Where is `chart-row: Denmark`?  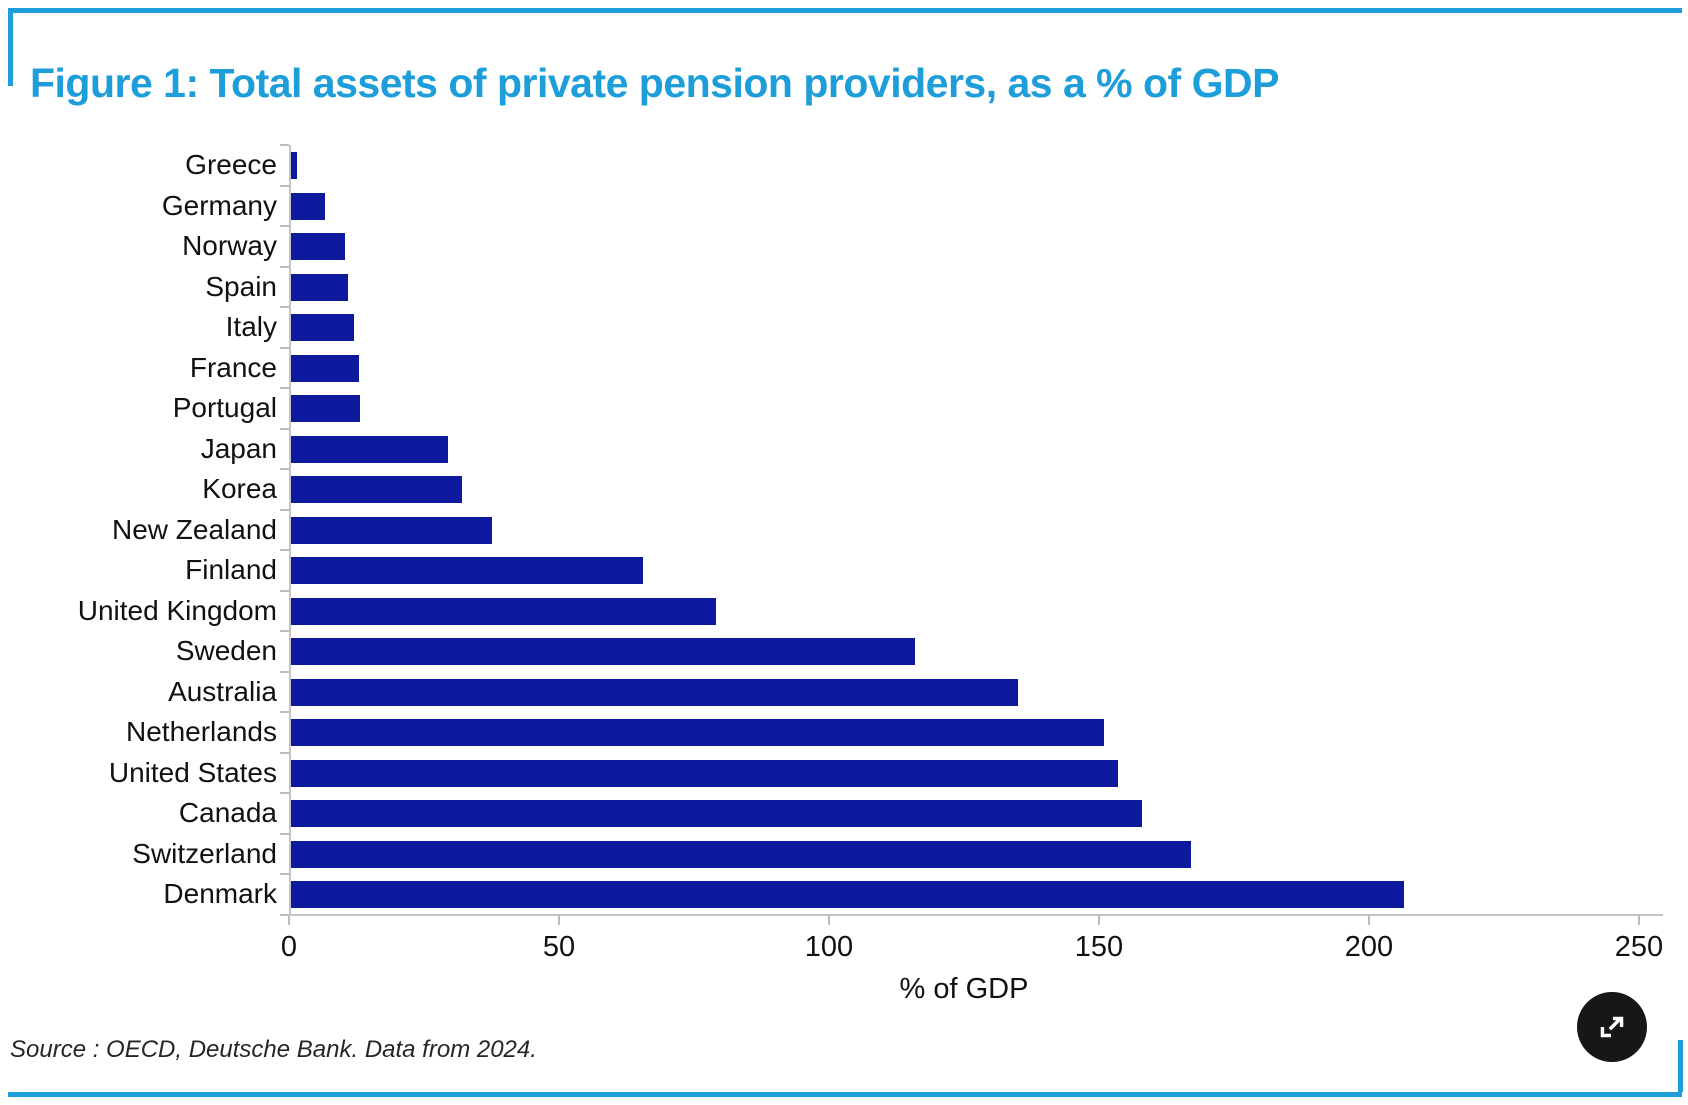 chart-row: Denmark is located at coordinates (837, 894).